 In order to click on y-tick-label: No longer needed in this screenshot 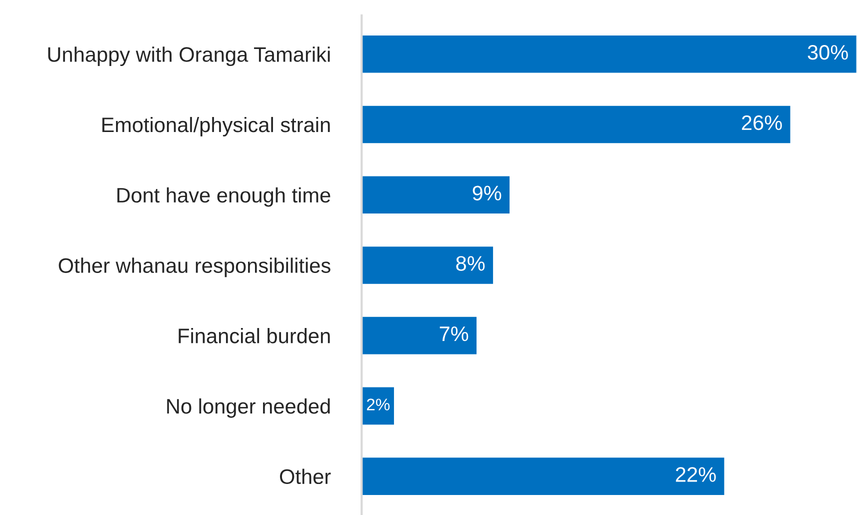, I will do `click(248, 408)`.